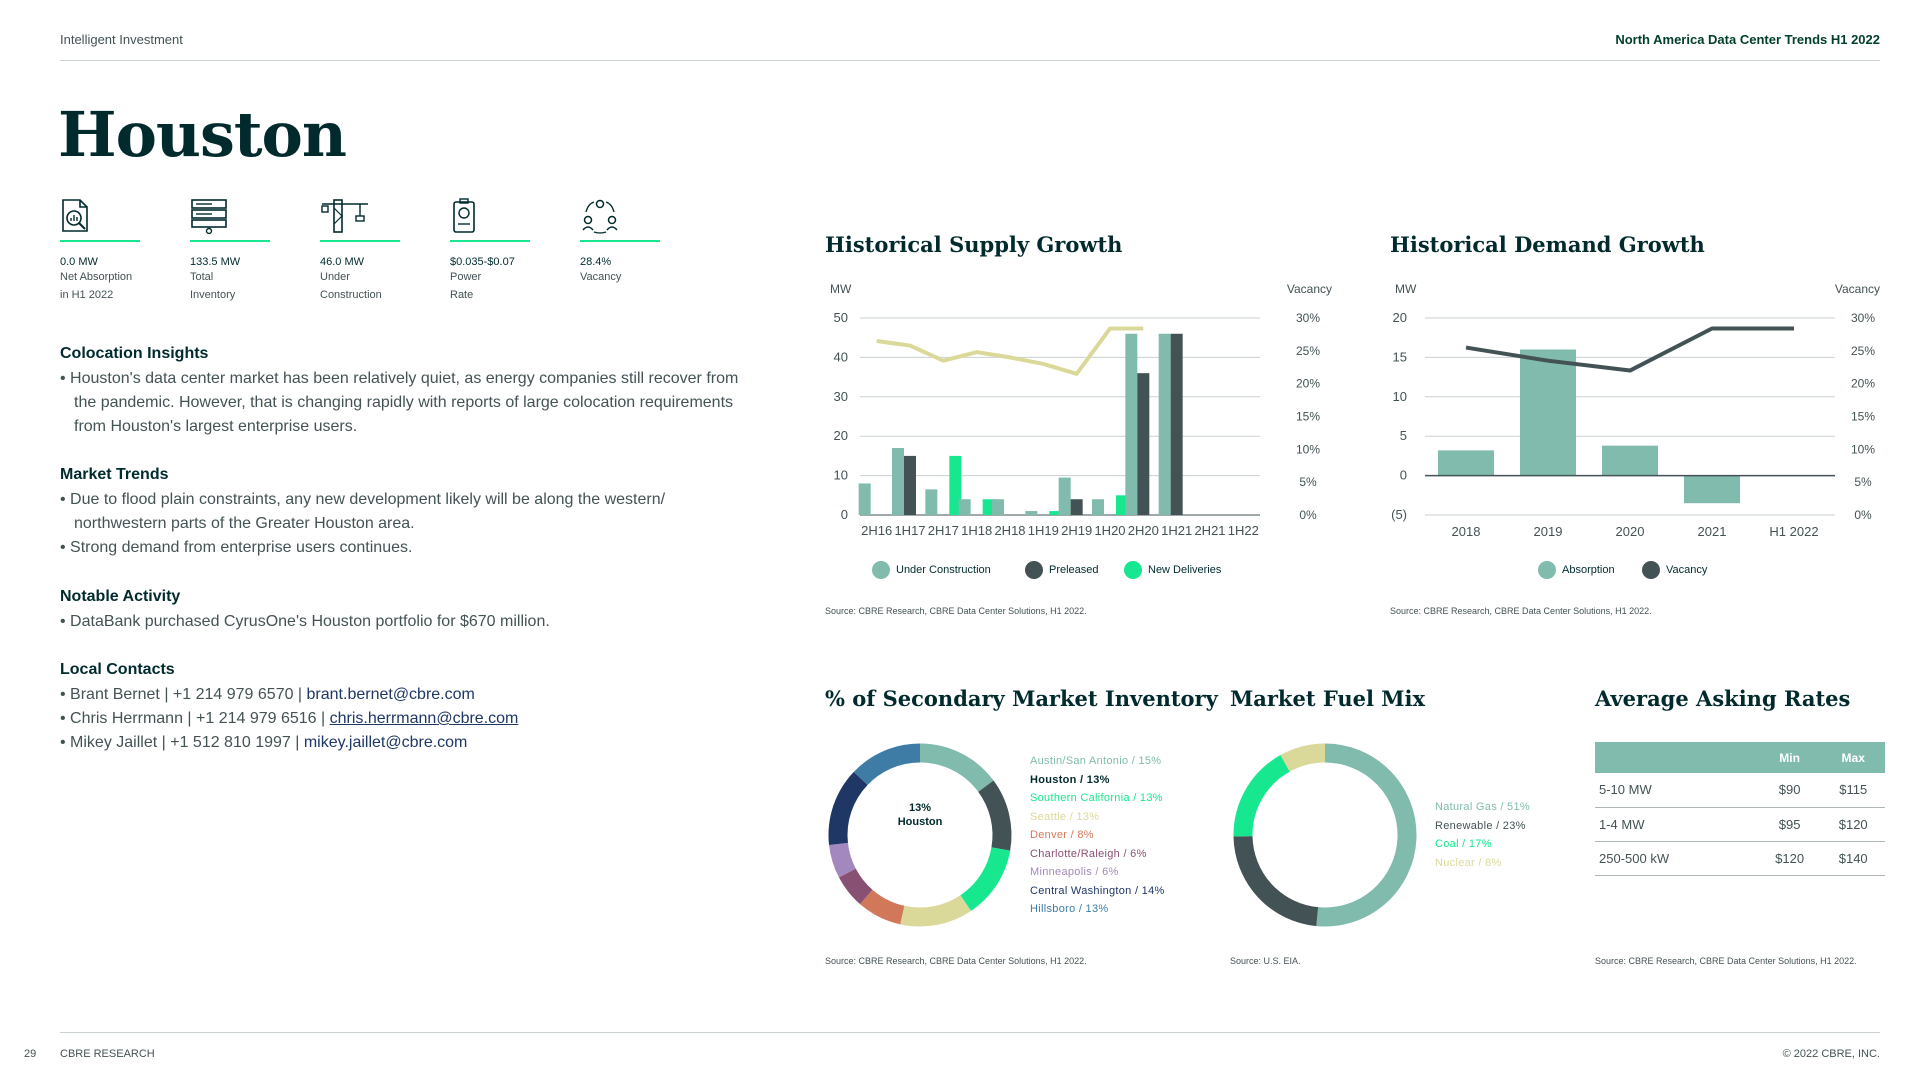 Image resolution: width=1920 pixels, height=1080 pixels. What do you see at coordinates (1723, 698) in the screenshot?
I see `rates-title: Average Asking Rates` at bounding box center [1723, 698].